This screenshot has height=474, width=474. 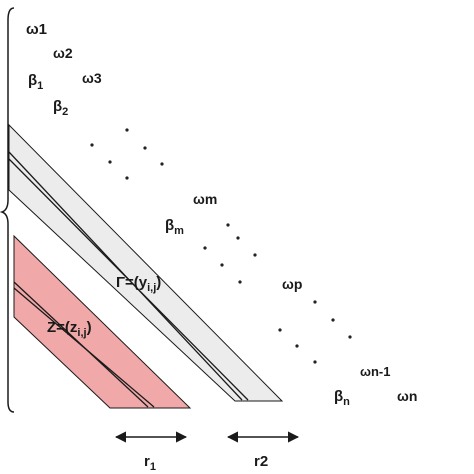 I want to click on label-z: Z=(zi,j), so click(x=69, y=329).